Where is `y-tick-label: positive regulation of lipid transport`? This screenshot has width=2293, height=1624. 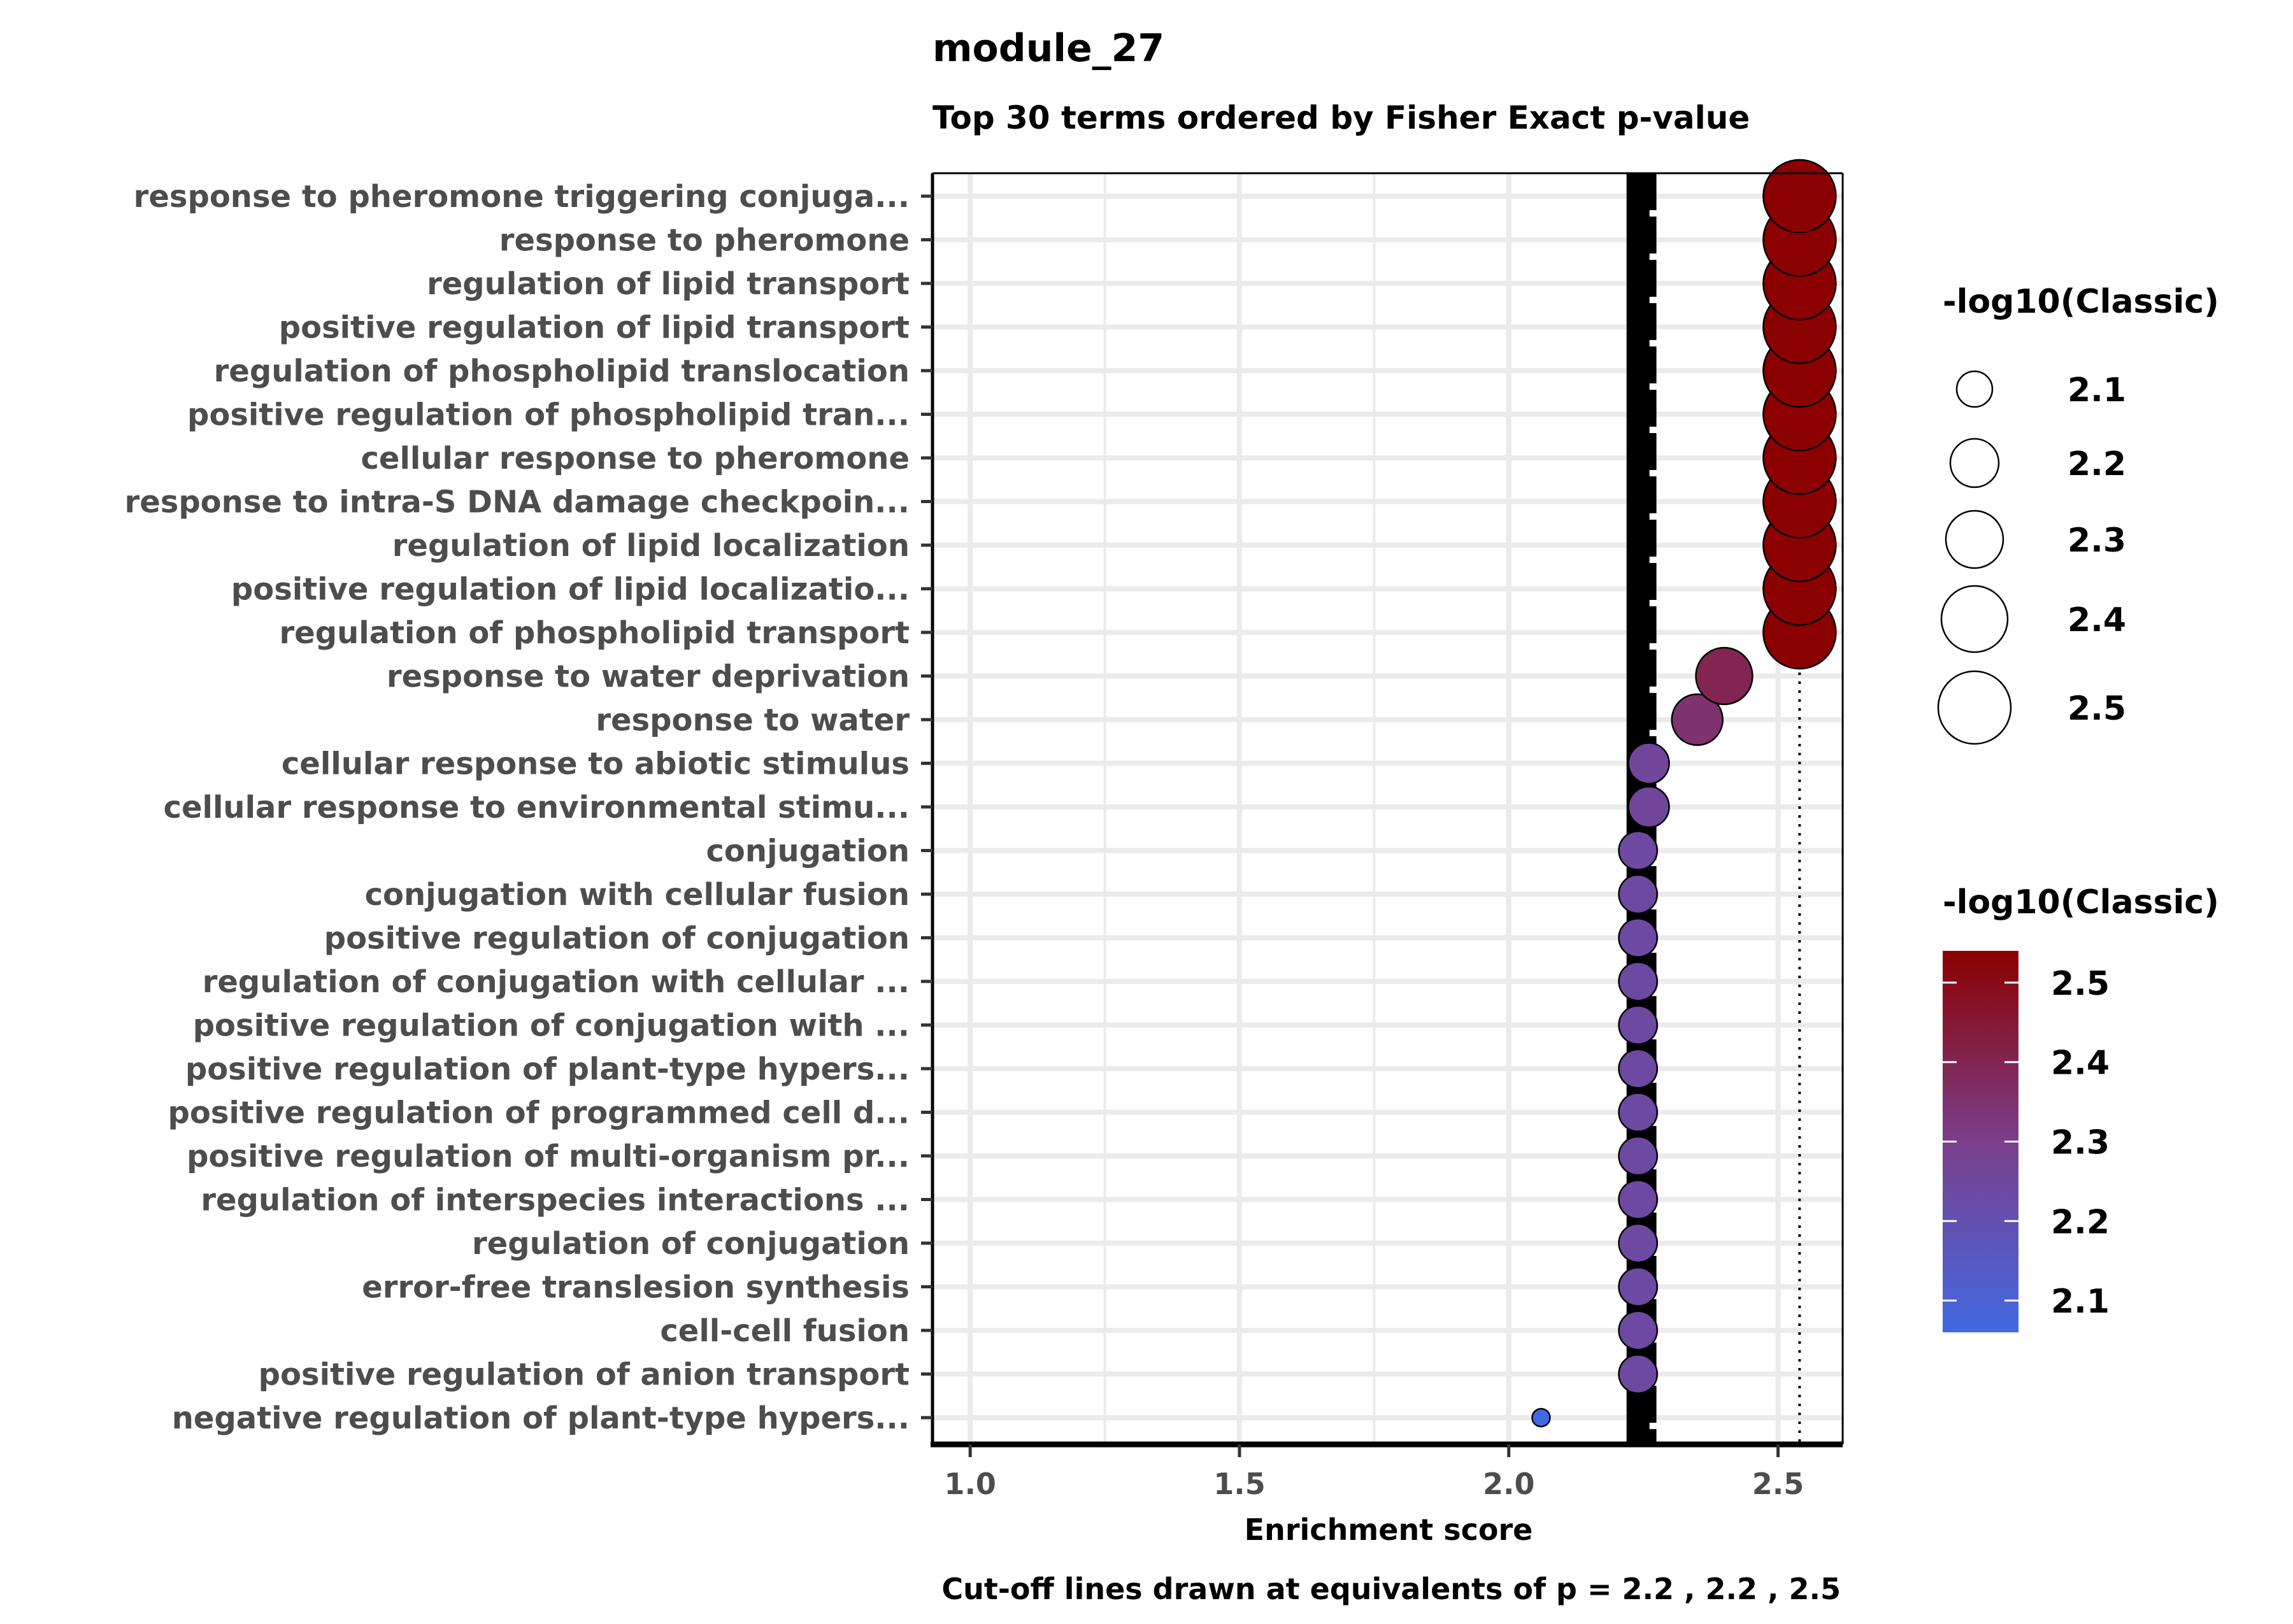 y-tick-label: positive regulation of lipid transport is located at coordinates (594, 328).